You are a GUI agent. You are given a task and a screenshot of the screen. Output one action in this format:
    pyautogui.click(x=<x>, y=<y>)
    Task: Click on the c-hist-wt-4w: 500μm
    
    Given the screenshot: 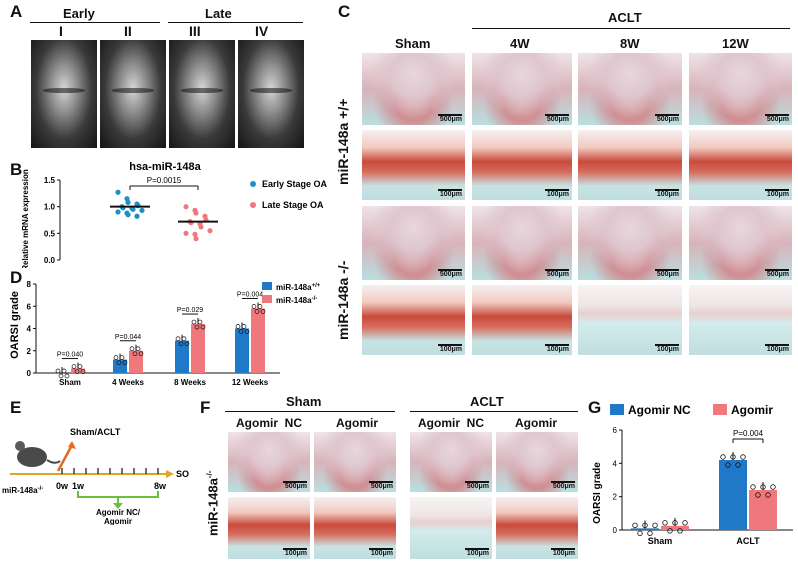 What is the action you would take?
    pyautogui.click(x=522, y=89)
    